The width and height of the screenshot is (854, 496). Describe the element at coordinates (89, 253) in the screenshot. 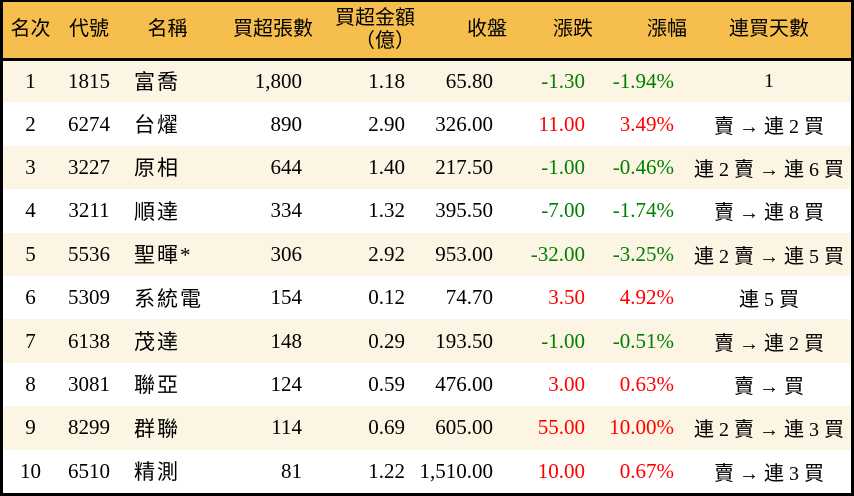

I see `cell-code: 5536` at that location.